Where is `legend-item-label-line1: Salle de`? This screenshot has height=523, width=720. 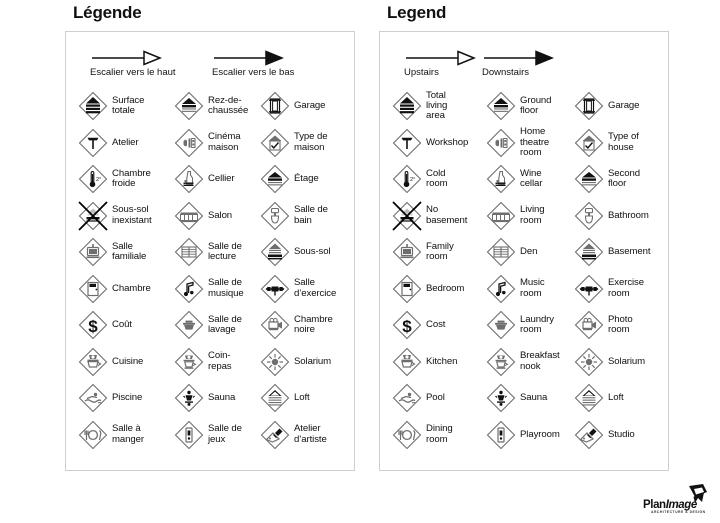 legend-item-label-line1: Salle de is located at coordinates (225, 246).